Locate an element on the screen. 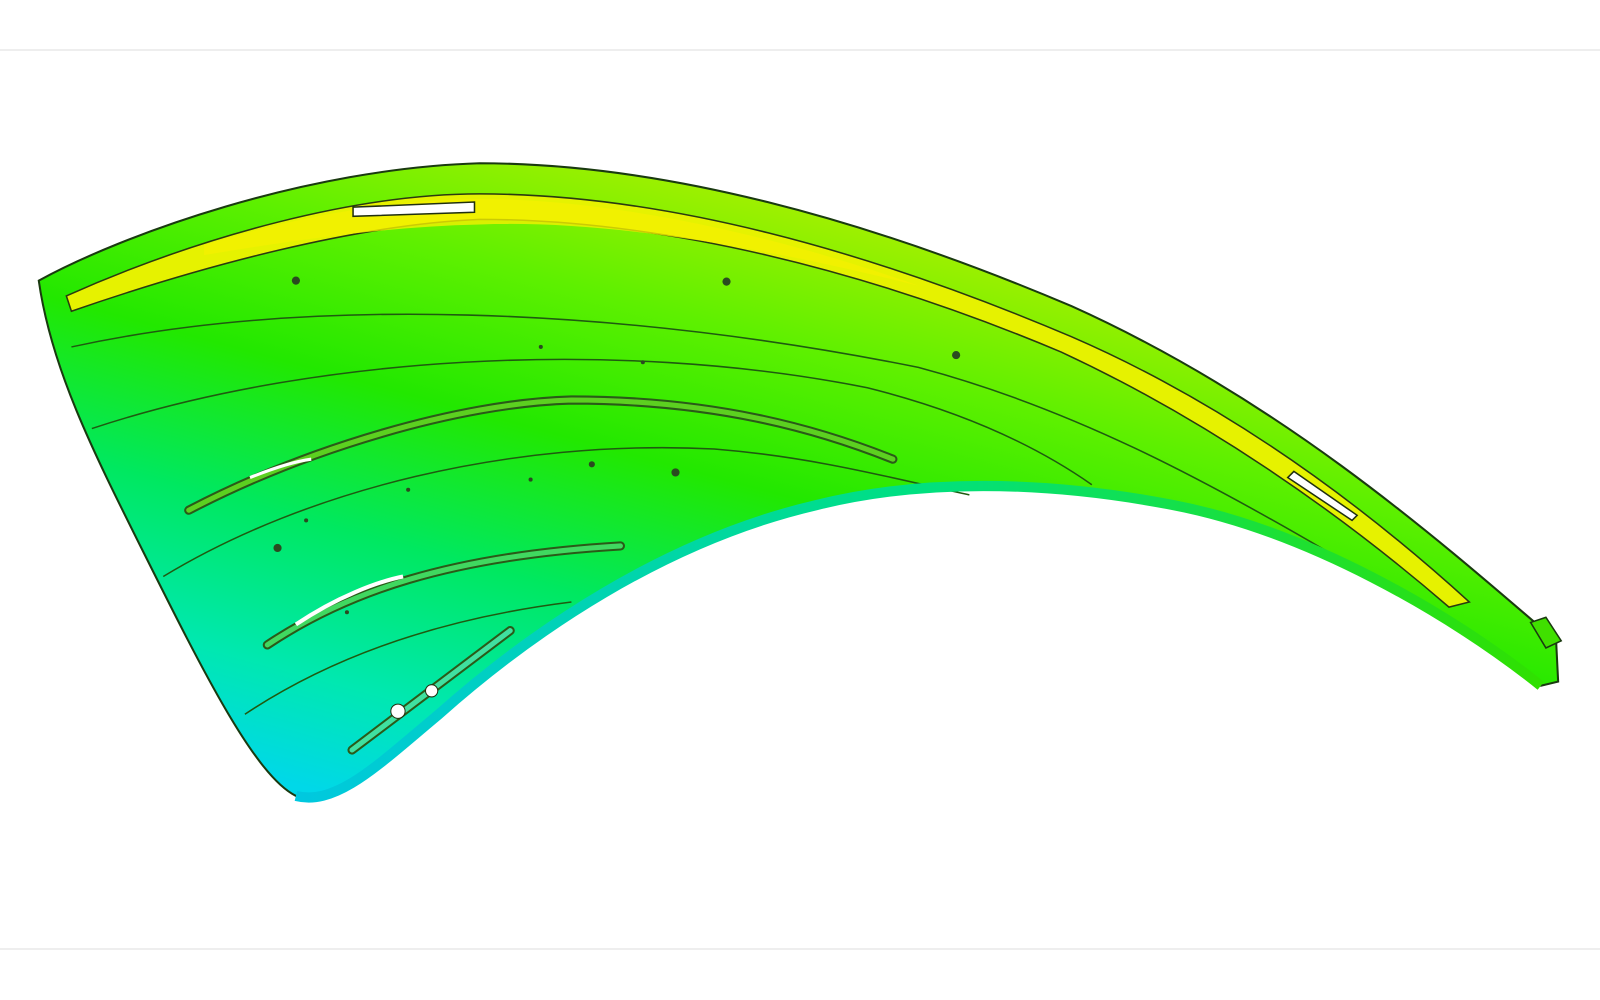 This screenshot has width=1600, height=1000. yellow-highlight is located at coordinates (561, 242).